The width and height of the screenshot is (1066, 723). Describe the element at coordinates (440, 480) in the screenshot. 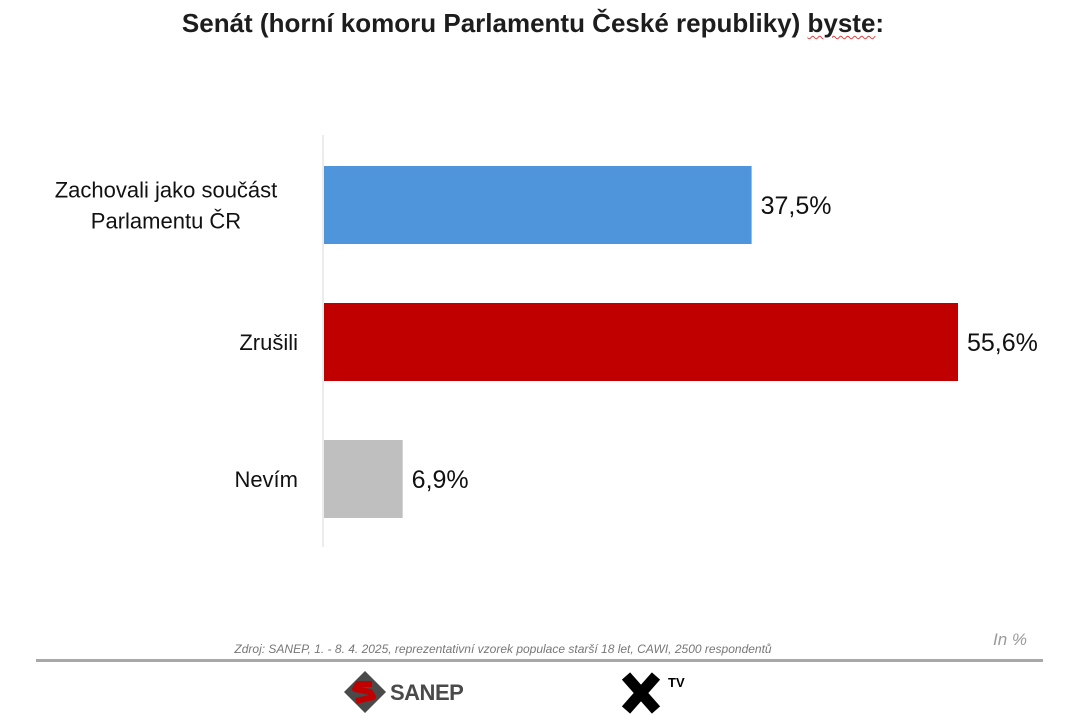

I see `data-label-2: 6,9%` at that location.